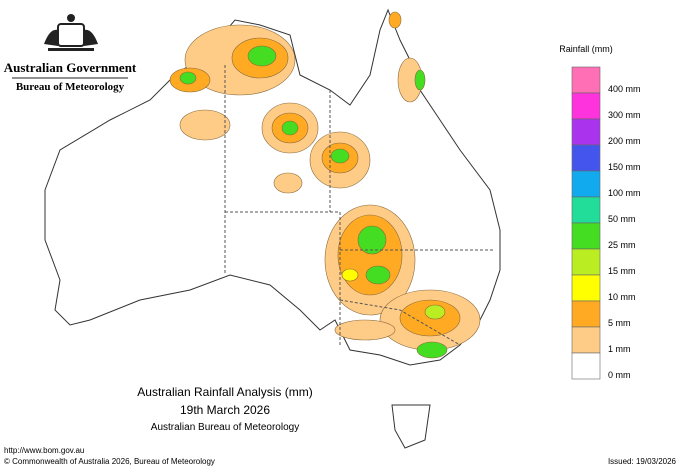 This screenshot has width=680, height=472. I want to click on legend-label: 50 mm, so click(622, 219).